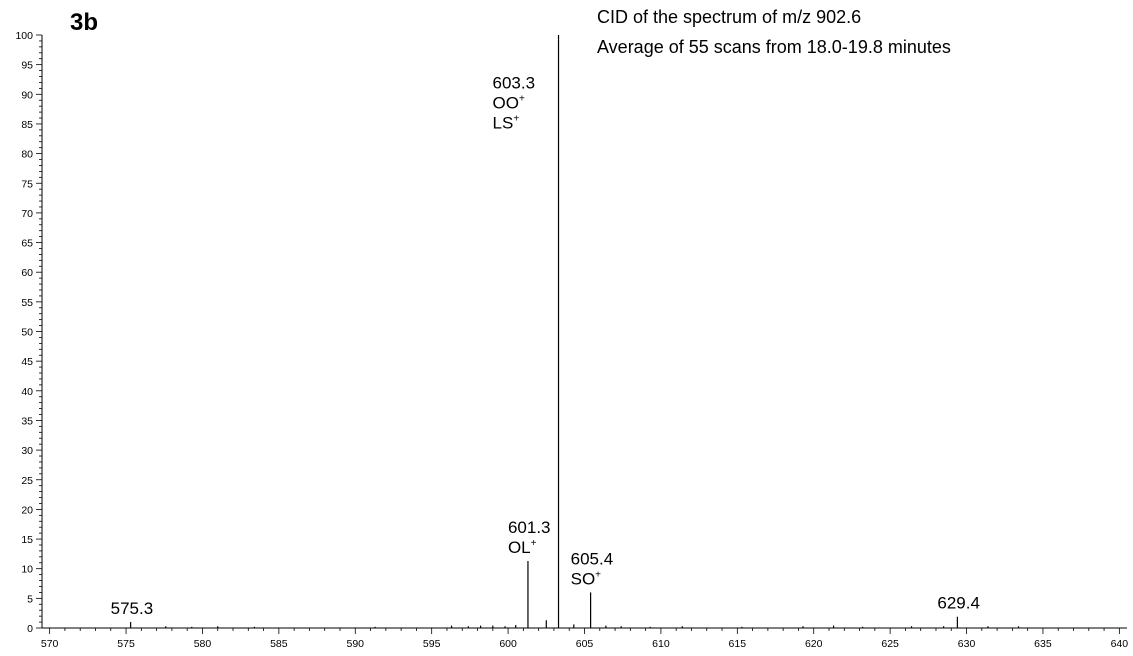 The image size is (1133, 656). I want to click on peak-annotation: OO+, so click(509, 102).